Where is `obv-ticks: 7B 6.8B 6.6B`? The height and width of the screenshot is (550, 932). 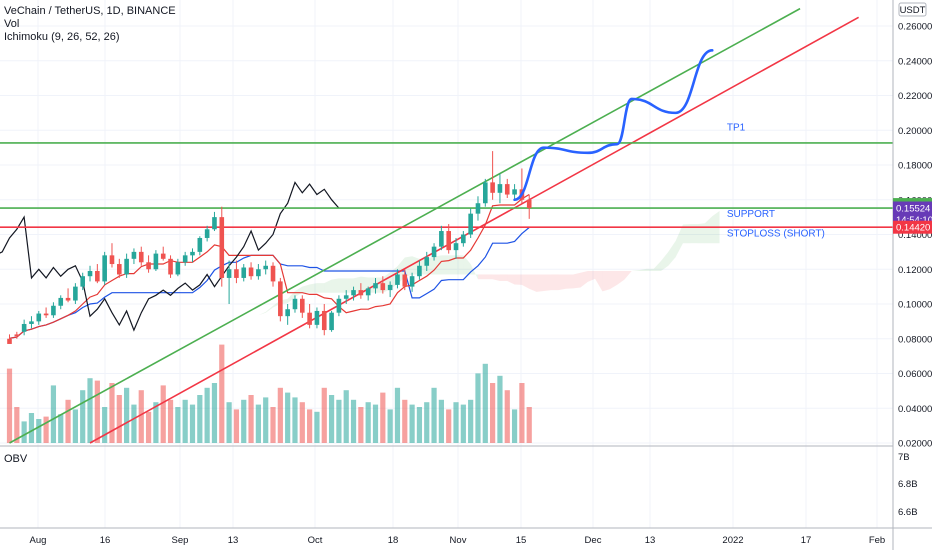
obv-ticks: 7B 6.8B 6.6B is located at coordinates (908, 485).